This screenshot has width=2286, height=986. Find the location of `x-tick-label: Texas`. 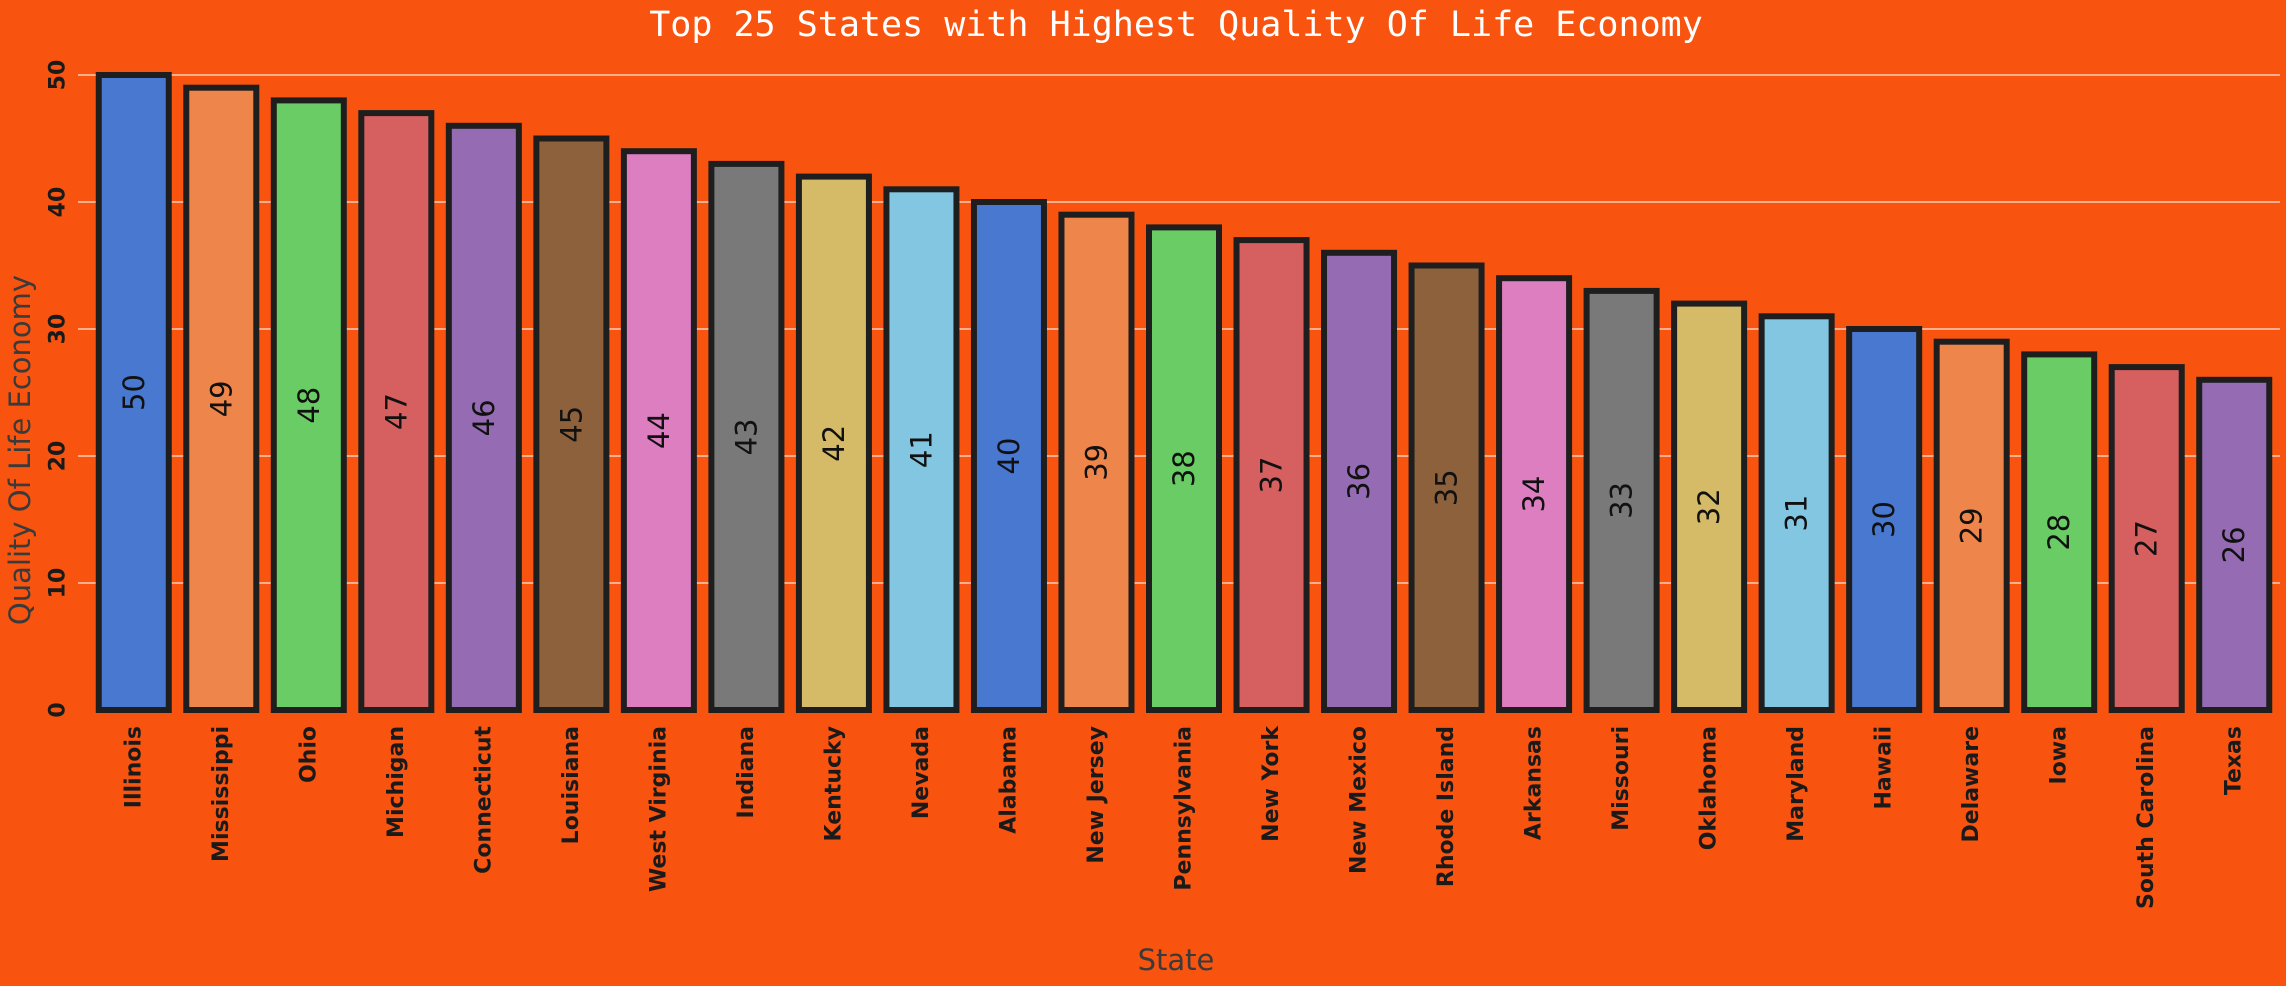

x-tick-label: Texas is located at coordinates (2234, 760).